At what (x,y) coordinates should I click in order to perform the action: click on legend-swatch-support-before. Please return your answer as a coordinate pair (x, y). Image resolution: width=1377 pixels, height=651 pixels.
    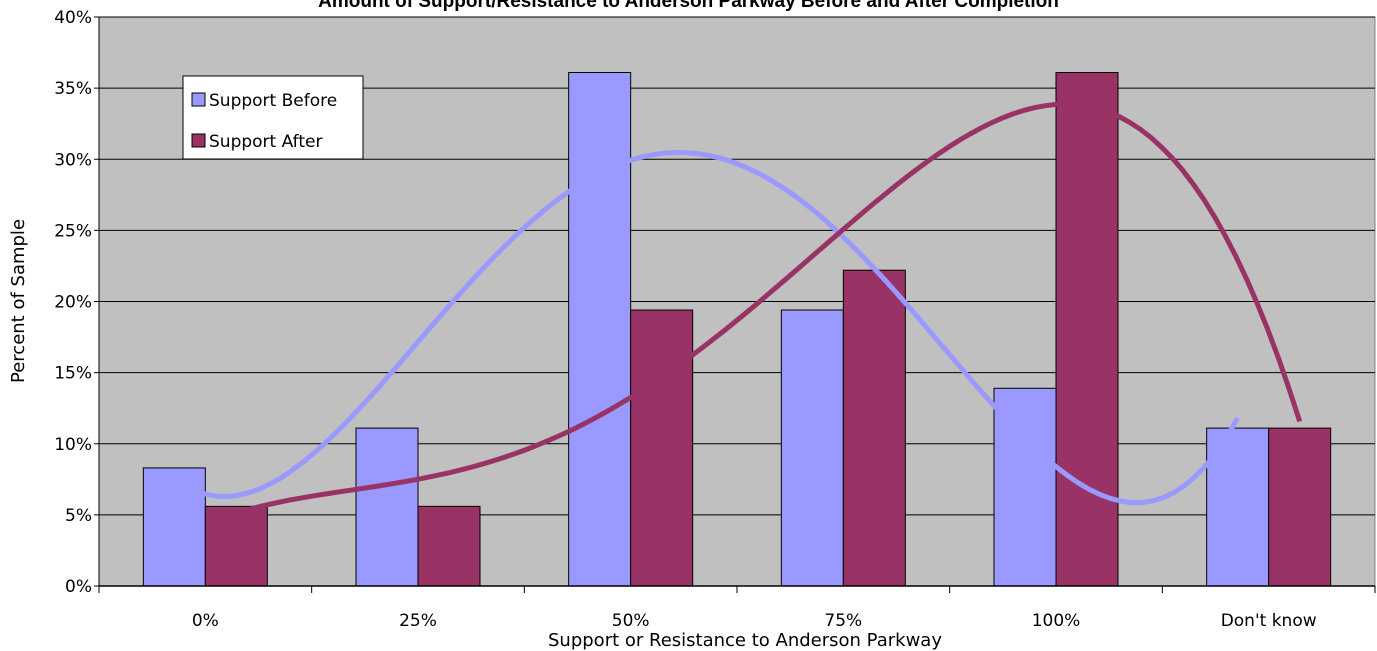
    Looking at the image, I should click on (198, 99).